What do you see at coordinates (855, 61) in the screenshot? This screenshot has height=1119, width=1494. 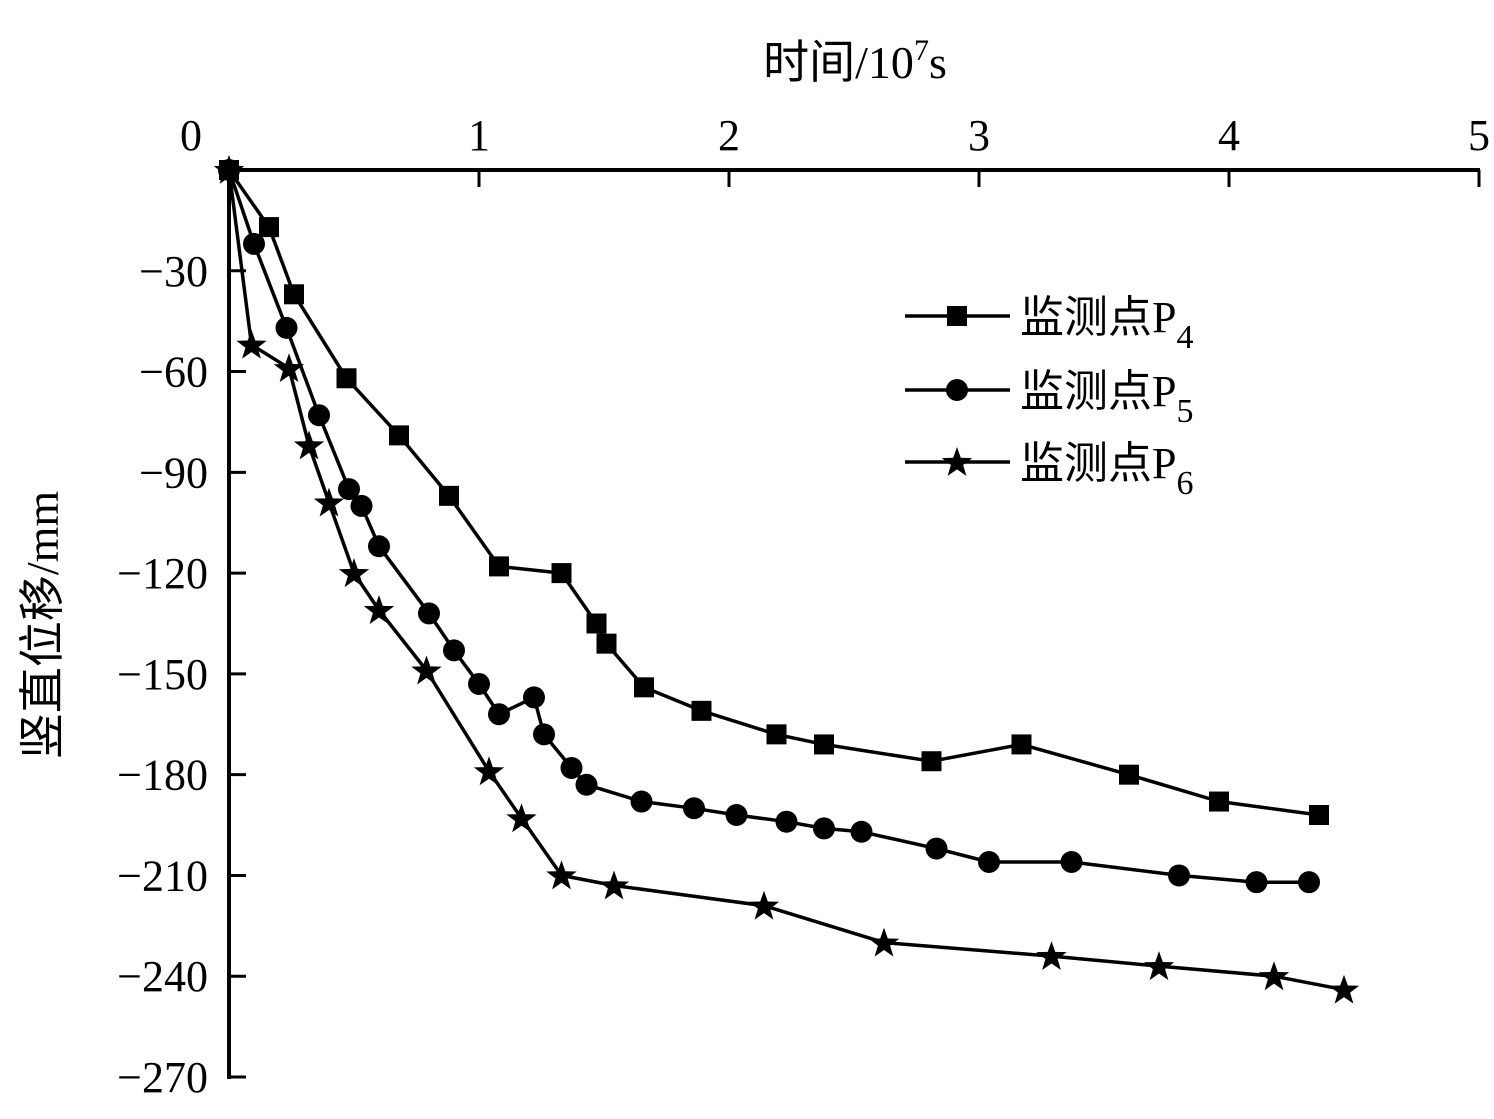 I see `x-axis-title: 时间/107s` at bounding box center [855, 61].